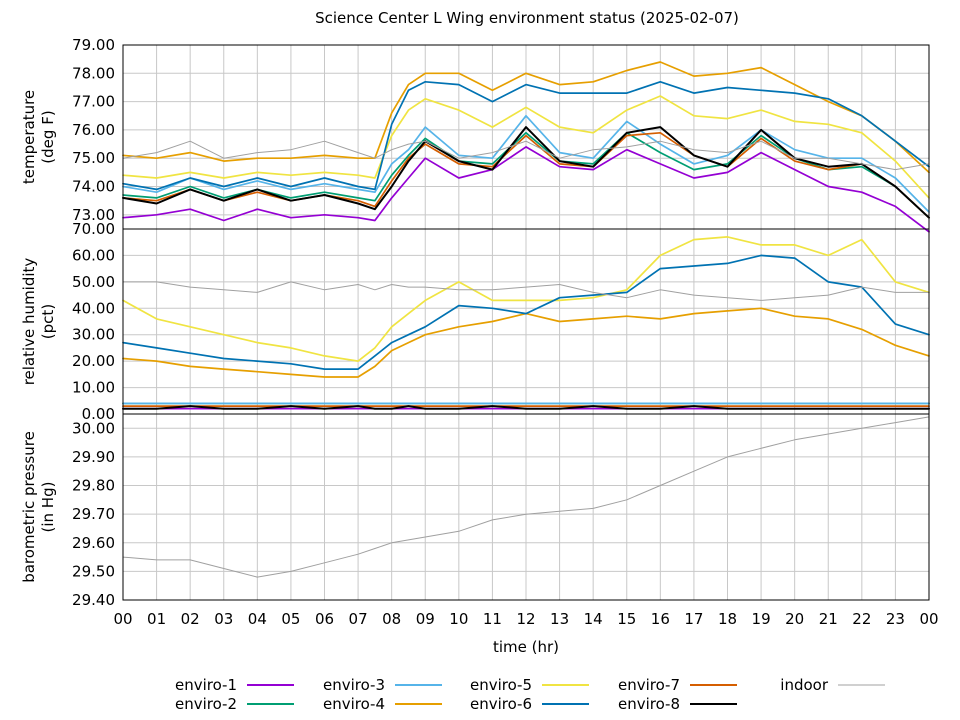 This screenshot has width=960, height=720. Describe the element at coordinates (93, 215) in the screenshot. I see `y-tick-label: 73.00` at that location.